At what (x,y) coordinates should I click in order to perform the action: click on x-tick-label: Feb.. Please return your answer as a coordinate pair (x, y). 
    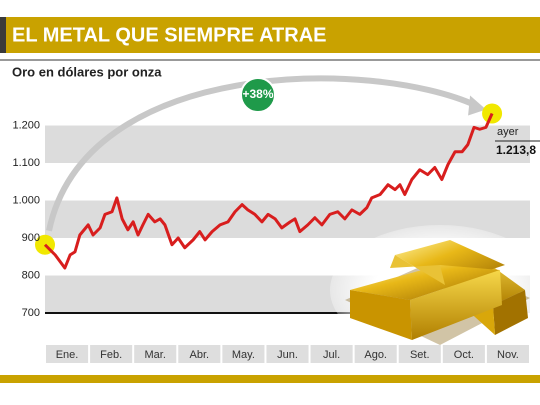
    Looking at the image, I should click on (111, 355).